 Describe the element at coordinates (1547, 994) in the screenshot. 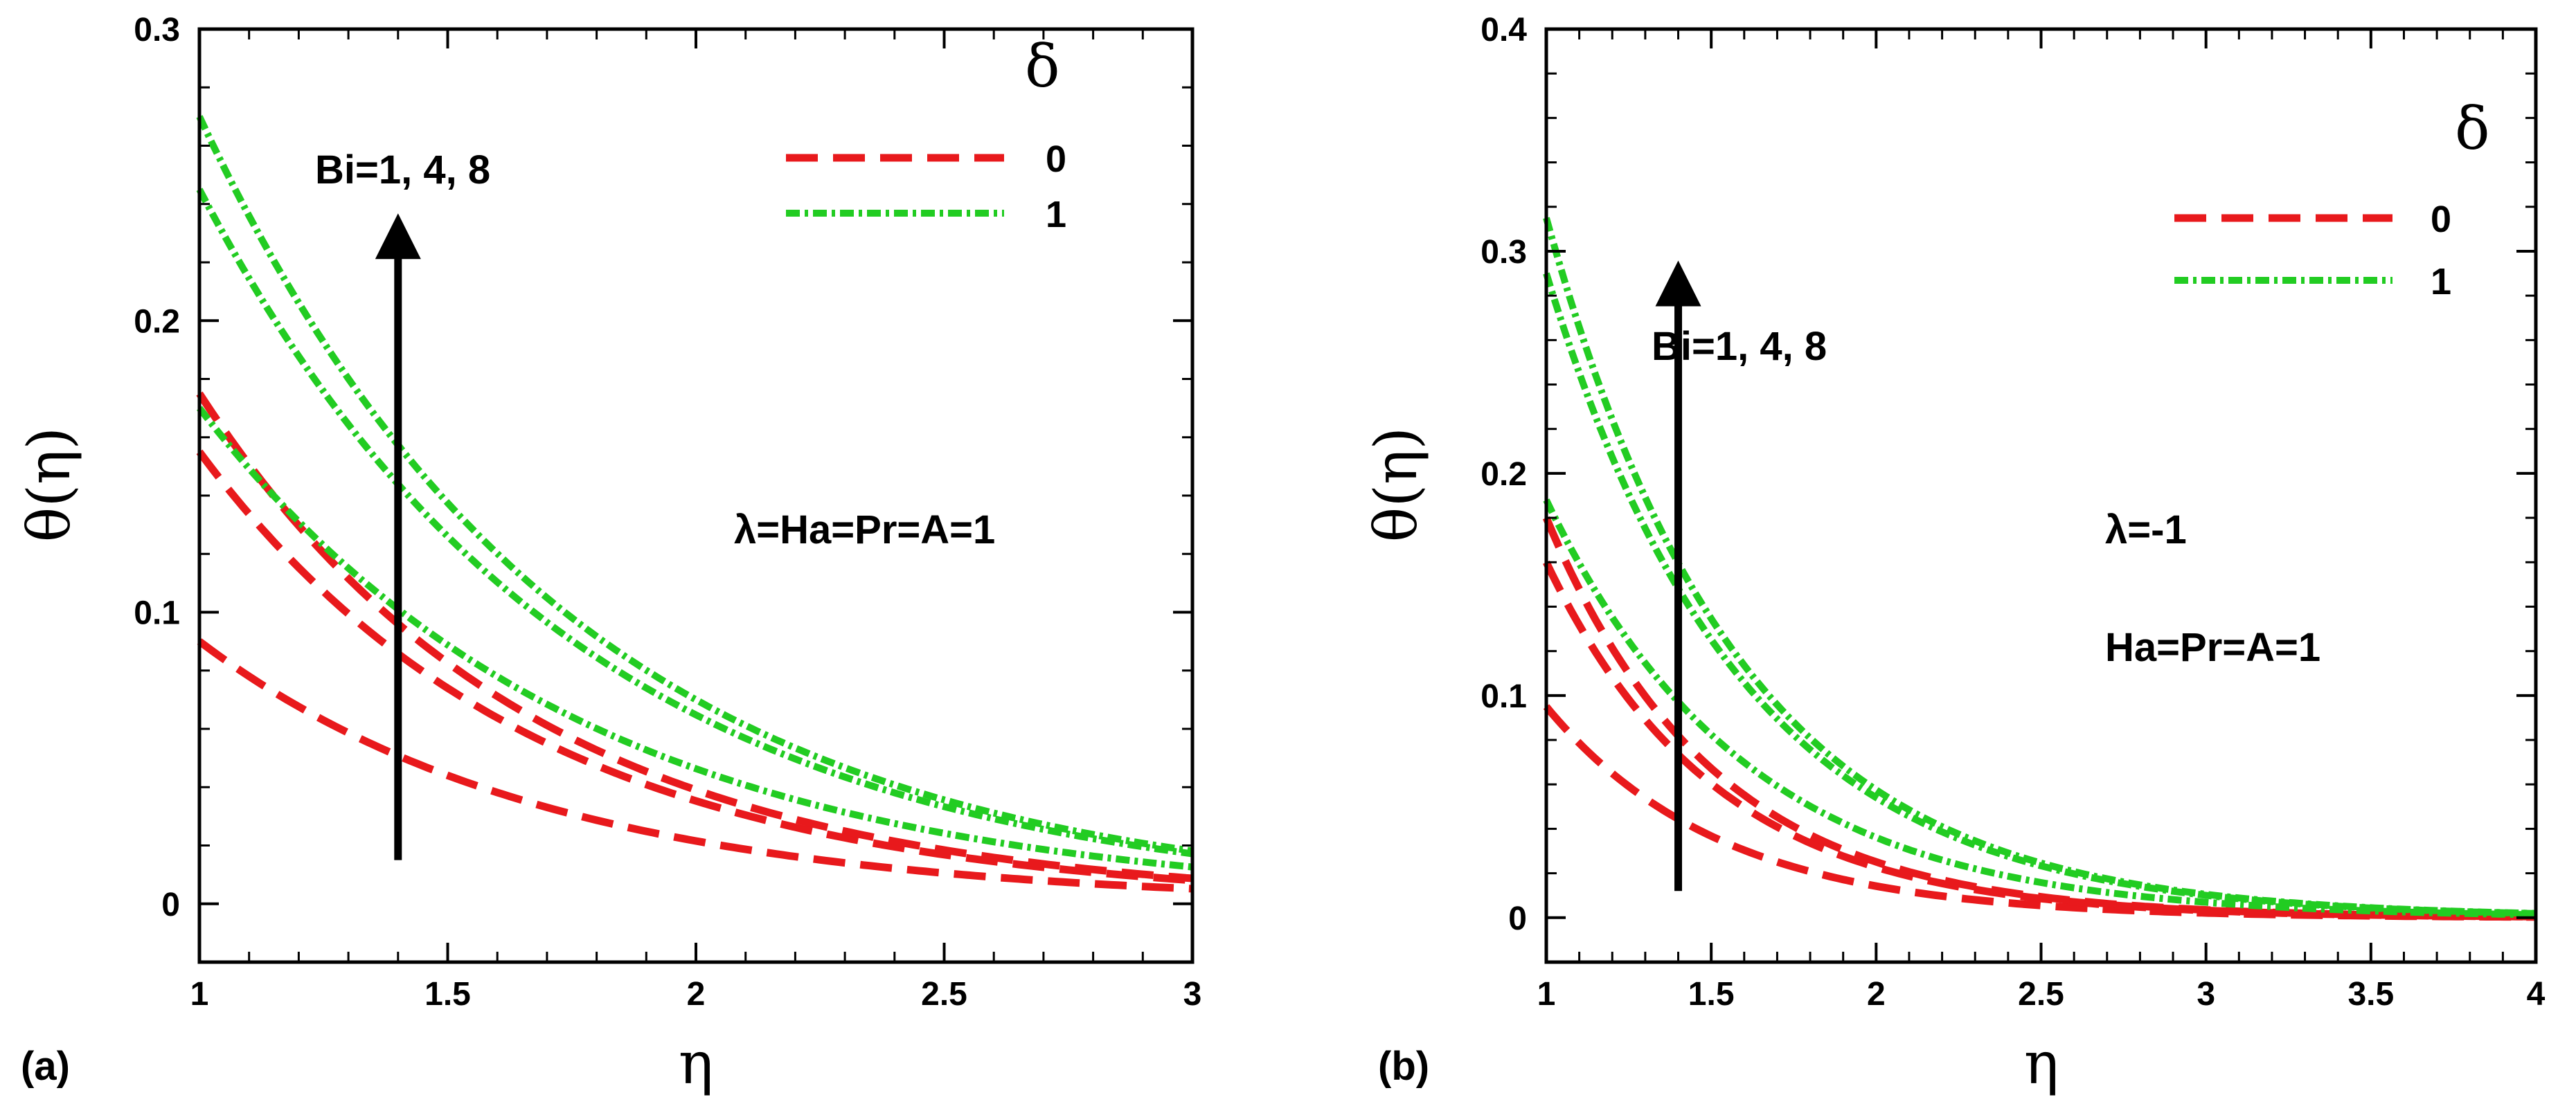

I see `panel-b-x-tick-label: 1` at that location.